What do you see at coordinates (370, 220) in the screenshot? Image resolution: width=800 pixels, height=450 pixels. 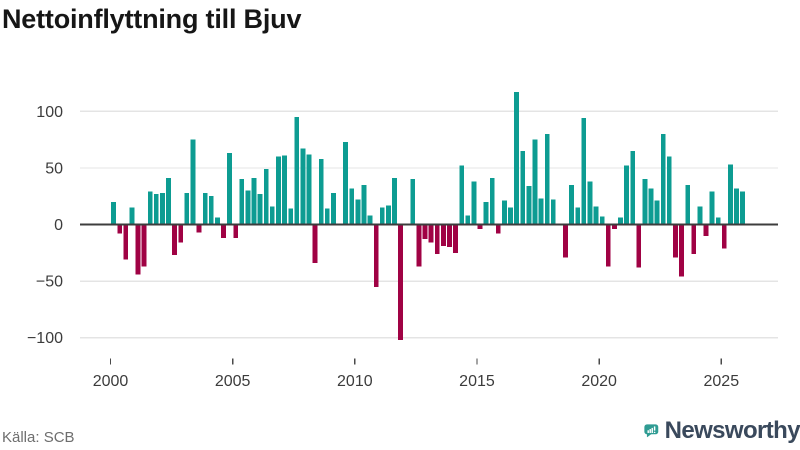 I see `bar-2010-q3` at bounding box center [370, 220].